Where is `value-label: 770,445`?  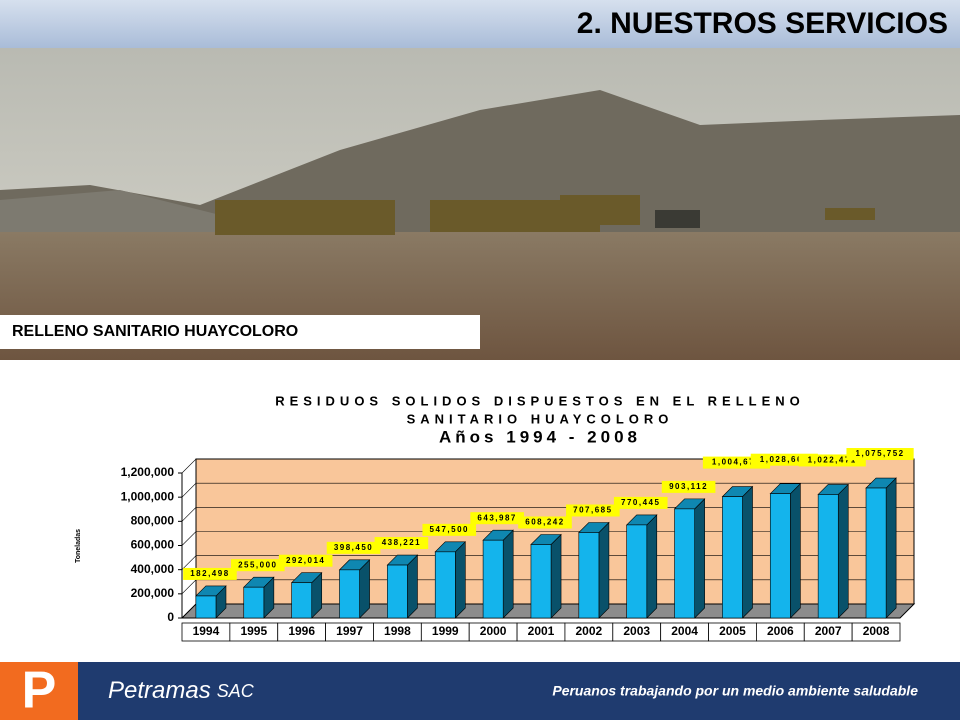
value-label: 770,445 is located at coordinates (640, 502).